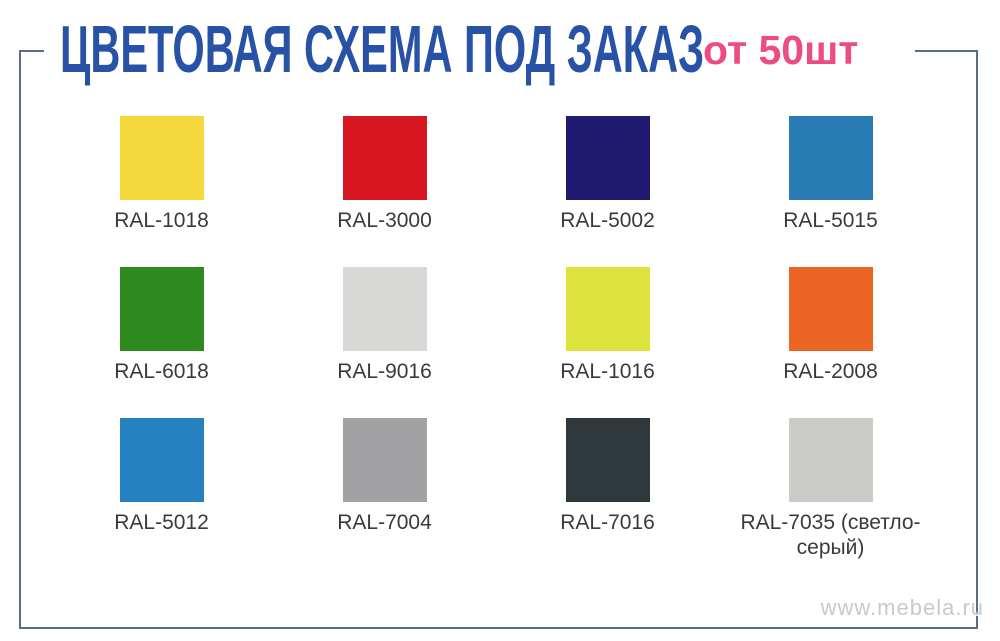  Describe the element at coordinates (384, 522) in the screenshot. I see `swatch-label: RAL-7004` at that location.